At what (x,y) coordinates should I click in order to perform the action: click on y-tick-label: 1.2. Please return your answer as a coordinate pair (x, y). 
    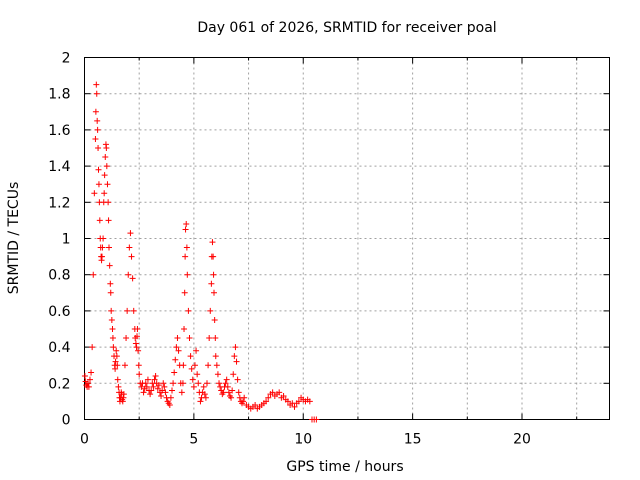
    Looking at the image, I should click on (59, 203).